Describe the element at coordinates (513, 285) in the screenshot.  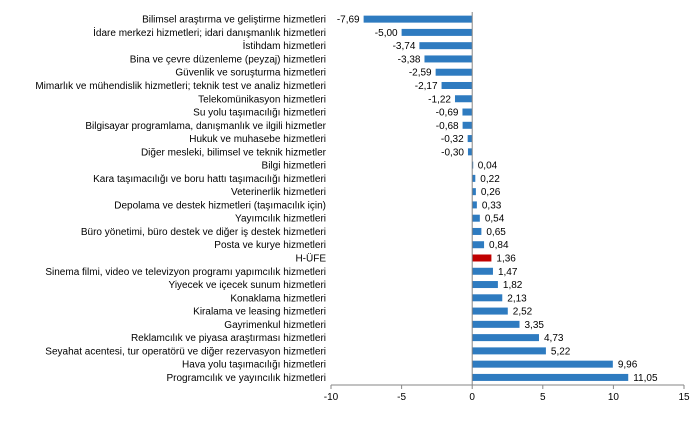
I see `data-label: 1,82` at that location.